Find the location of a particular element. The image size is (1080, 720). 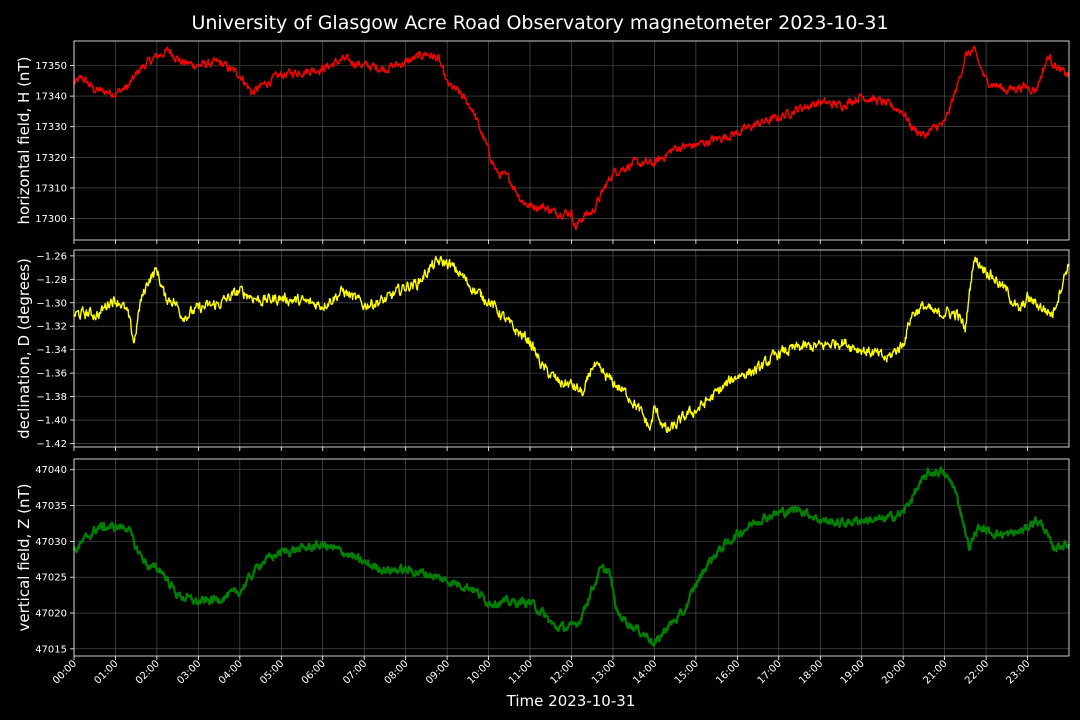

y-axis-label-H: horizontal field, H (nT) is located at coordinates (24, 141).